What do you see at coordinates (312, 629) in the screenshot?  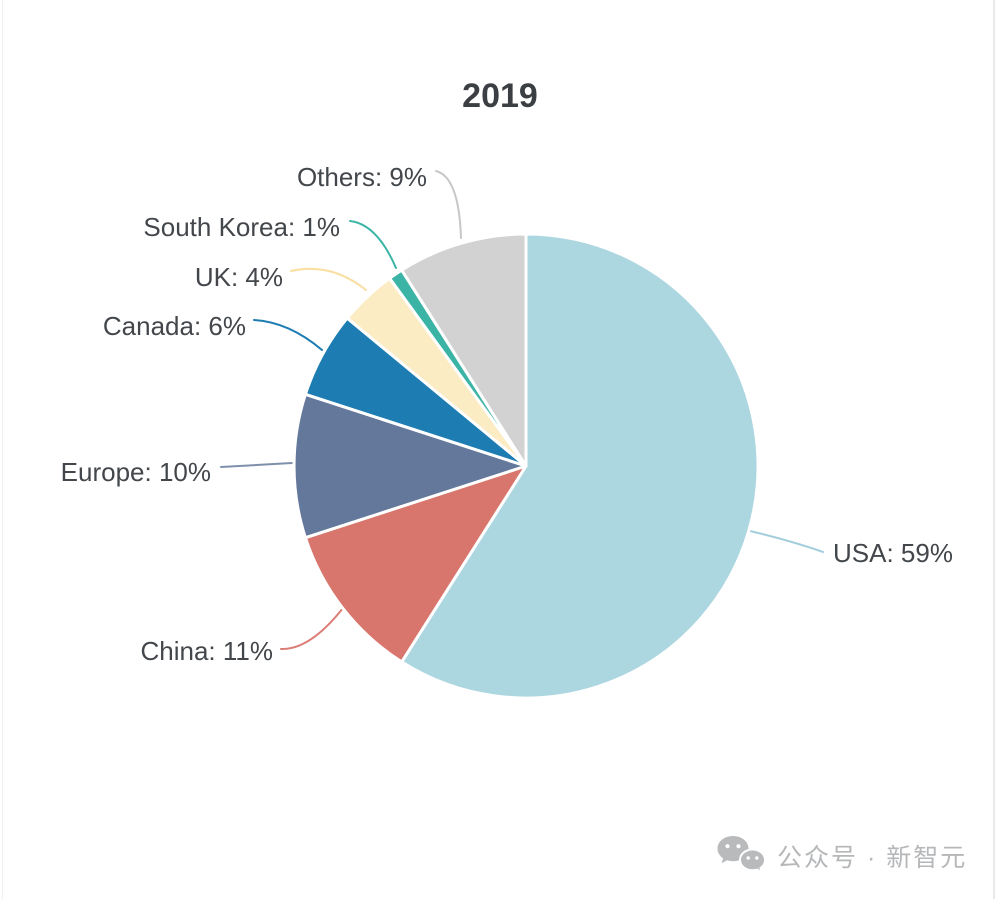 I see `leader-line-china` at bounding box center [312, 629].